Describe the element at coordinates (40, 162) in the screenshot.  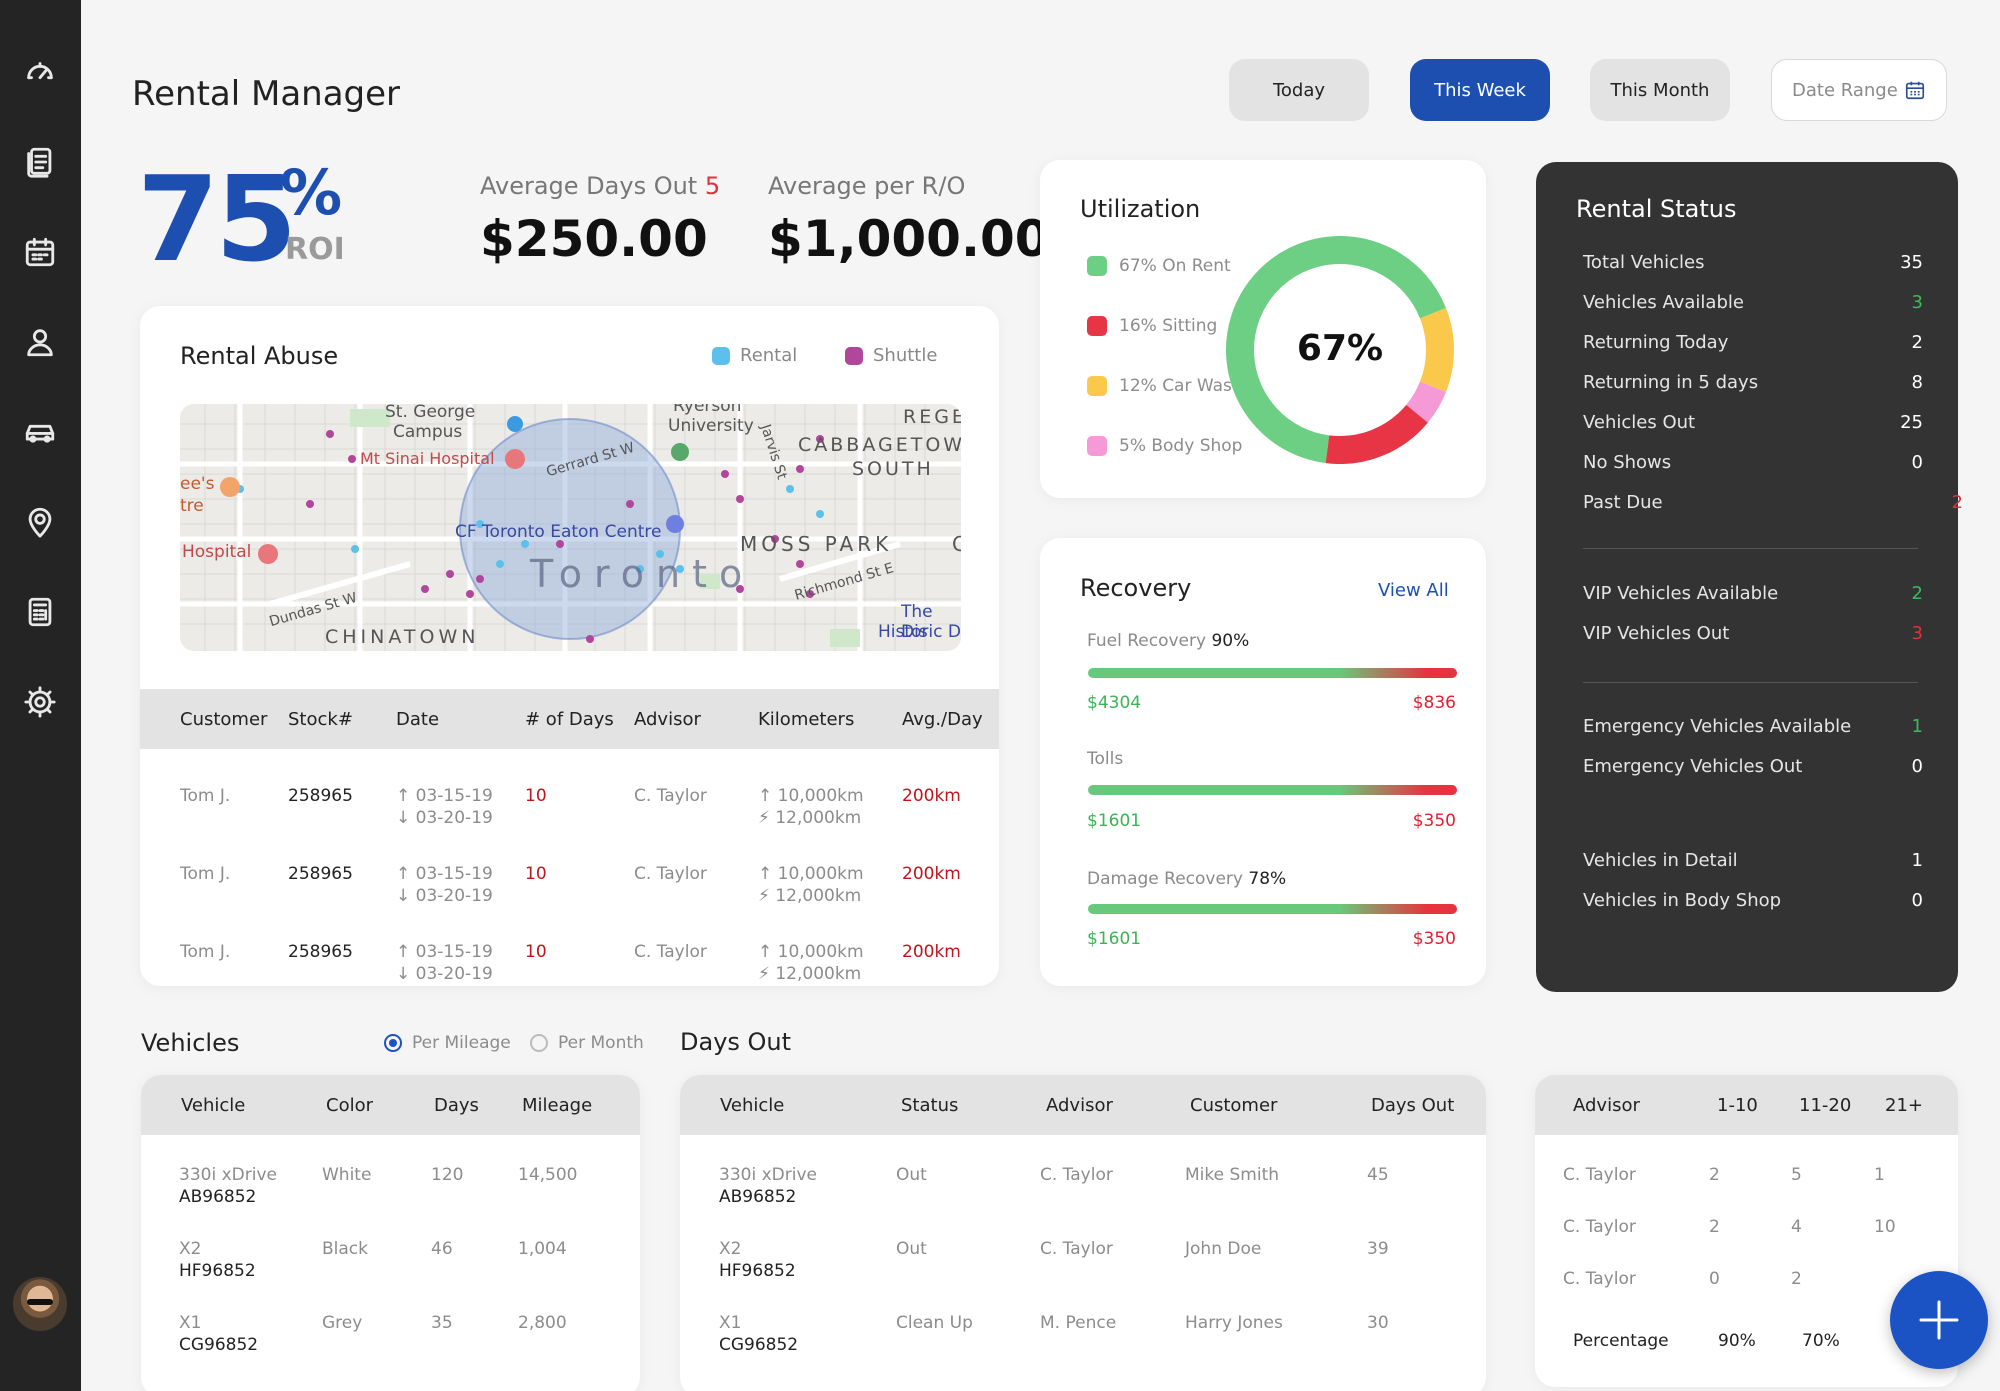
I see `documents-icon` at that location.